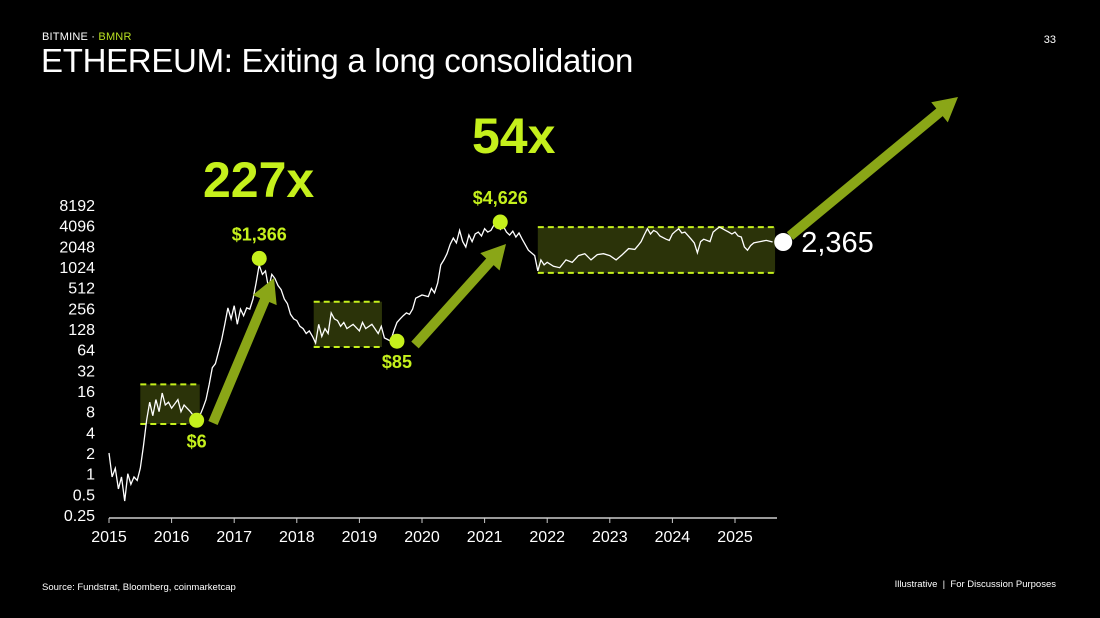  Describe the element at coordinates (397, 362) in the screenshot. I see `price-label: $85` at that location.